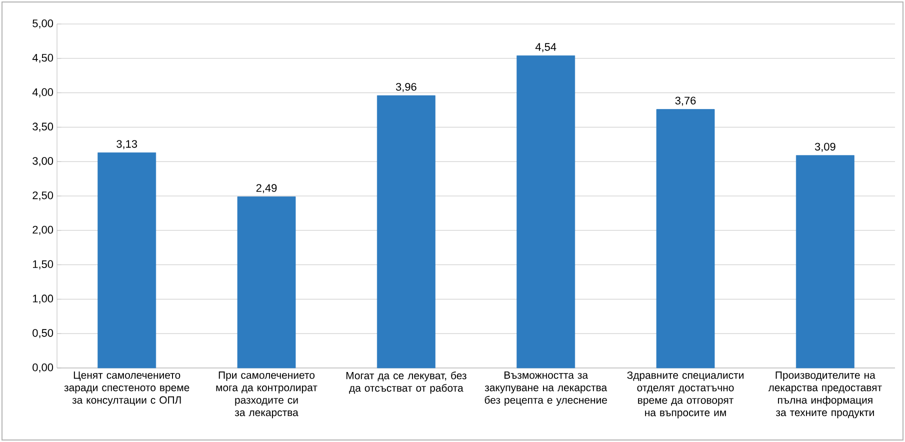 The height and width of the screenshot is (442, 905). Describe the element at coordinates (43, 196) in the screenshot. I see `y-tick-label: 2,50` at that location.